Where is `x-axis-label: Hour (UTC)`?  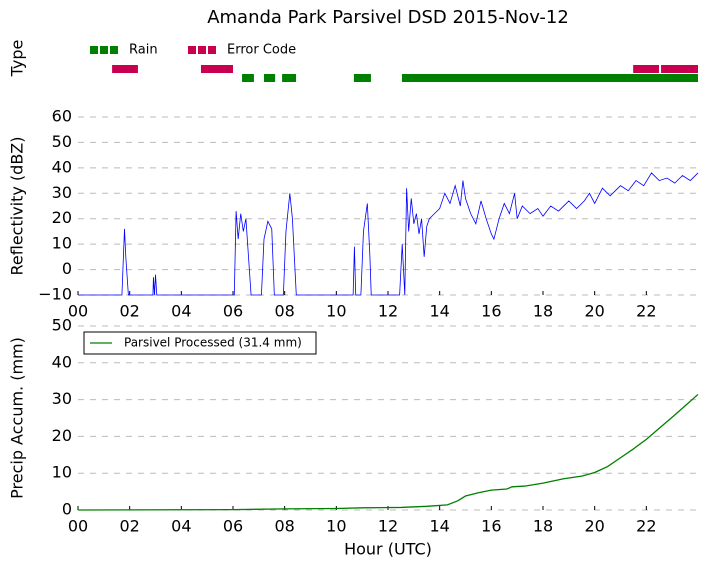
x-axis-label: Hour (UTC) is located at coordinates (388, 549).